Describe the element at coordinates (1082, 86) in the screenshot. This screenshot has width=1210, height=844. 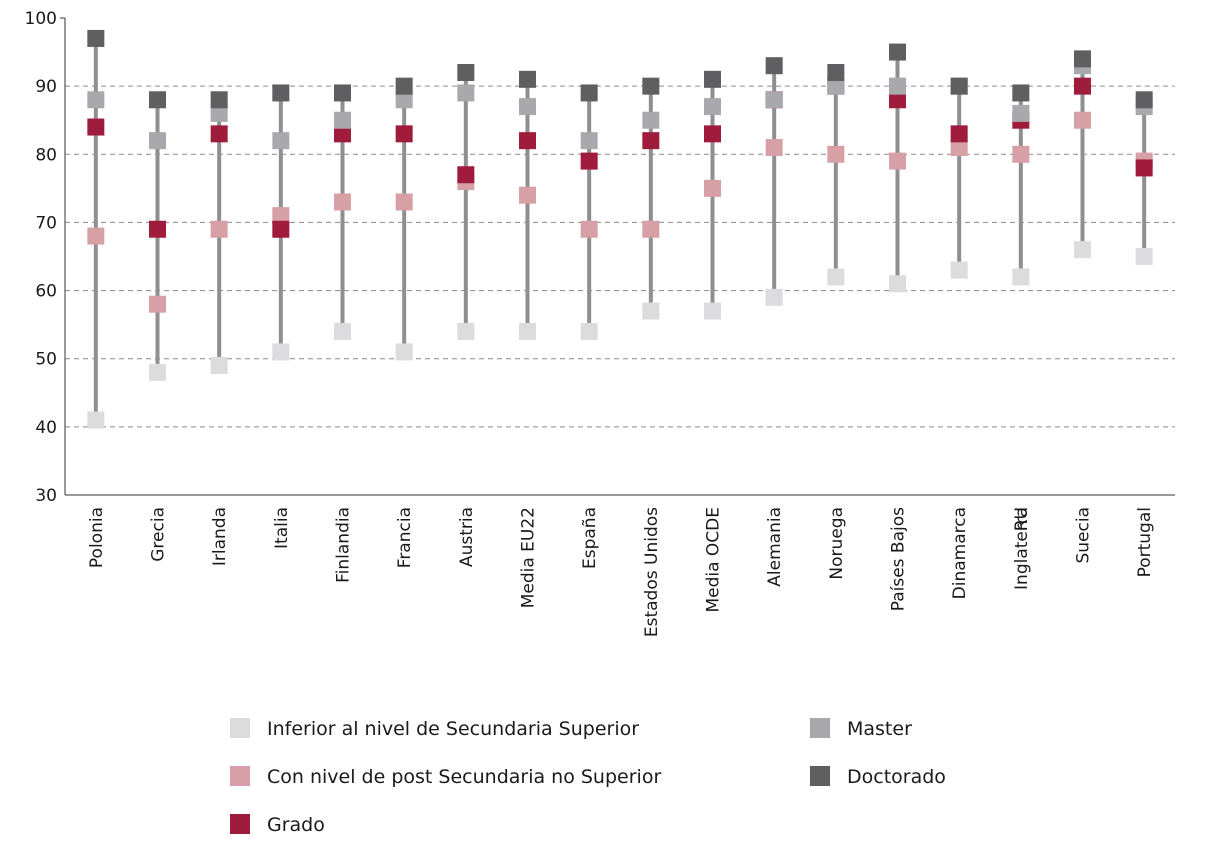
I see `point-s2-suecia` at that location.